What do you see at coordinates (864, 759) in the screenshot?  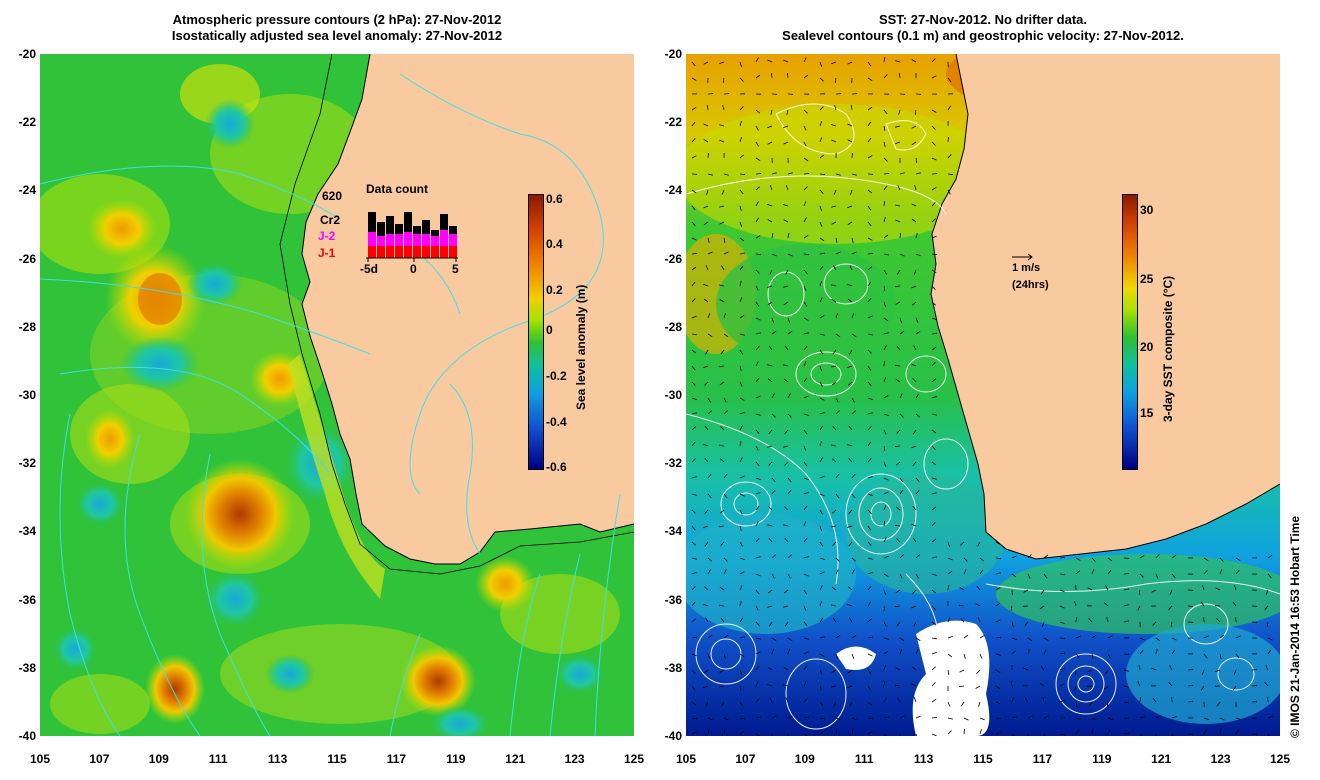 I see `right-xtick: 111` at bounding box center [864, 759].